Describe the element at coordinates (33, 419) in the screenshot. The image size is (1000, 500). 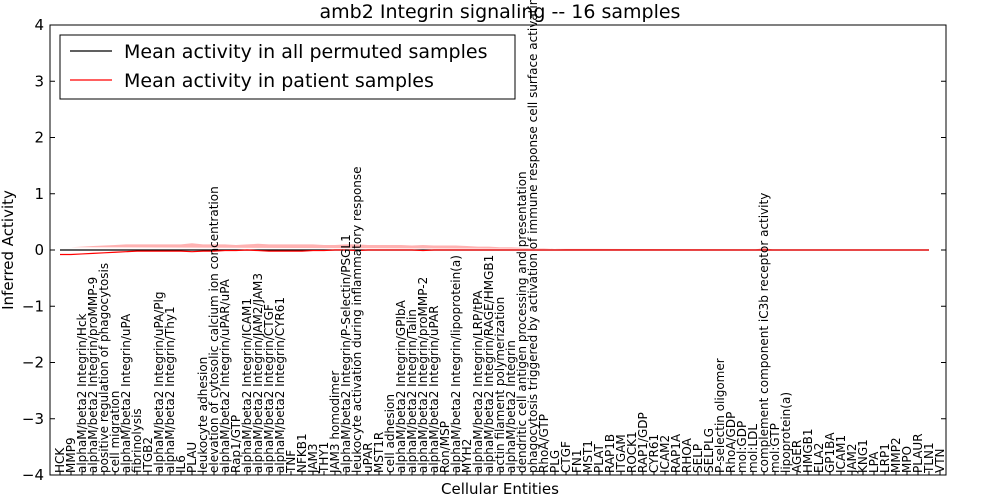
I see `y-tick-label: −3` at that location.